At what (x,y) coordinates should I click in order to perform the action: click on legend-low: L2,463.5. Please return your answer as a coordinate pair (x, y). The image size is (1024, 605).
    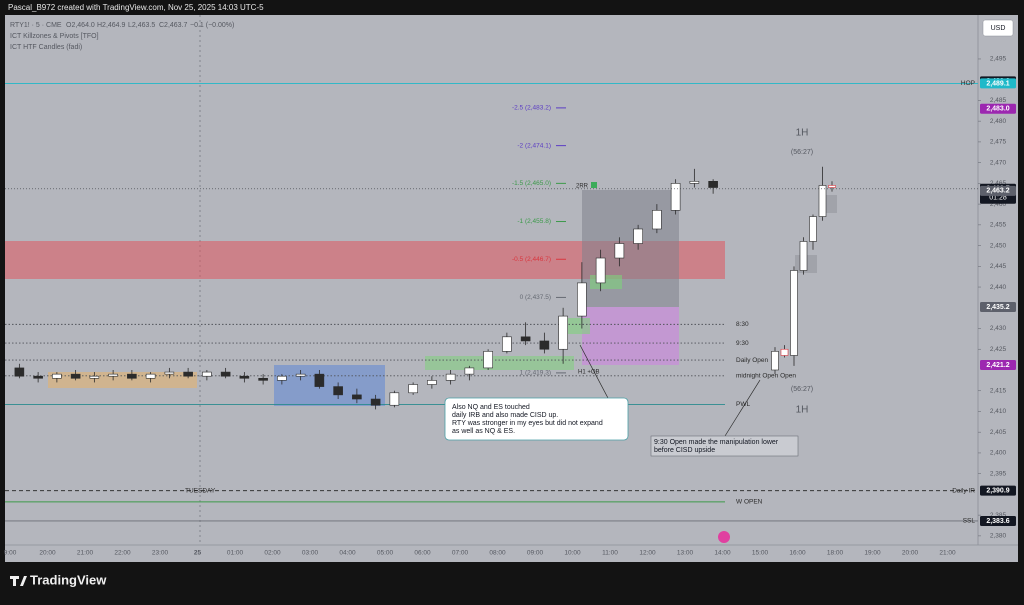
    Looking at the image, I should click on (141, 25).